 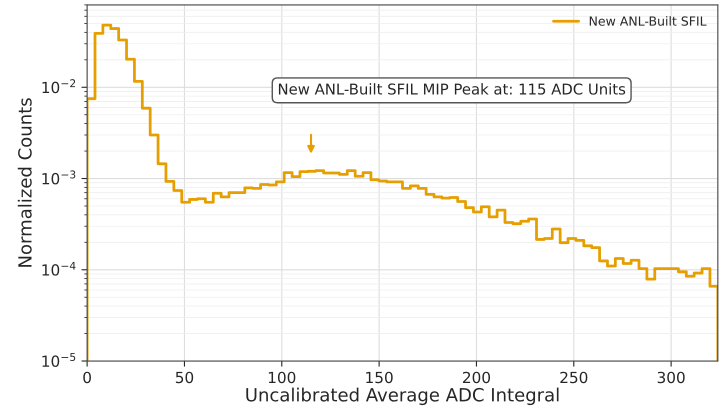 I want to click on y-tick-label: 10$^{−5}$, so click(x=59, y=360).